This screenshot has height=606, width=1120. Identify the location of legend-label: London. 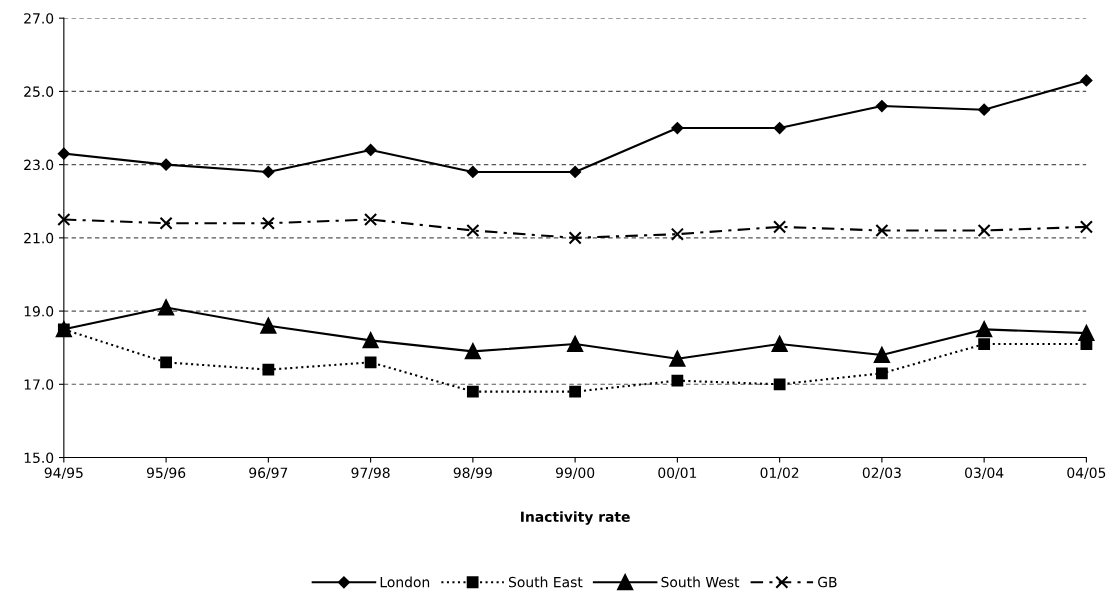
(405, 582).